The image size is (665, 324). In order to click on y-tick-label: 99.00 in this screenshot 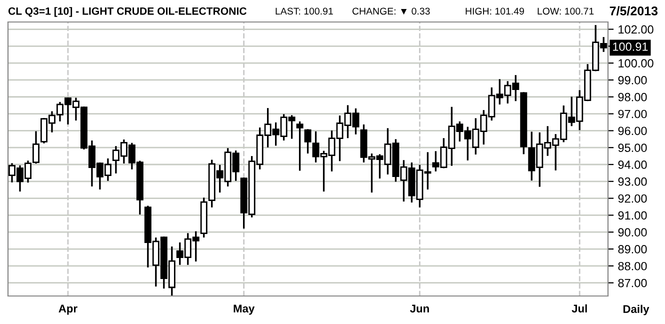, I will do `click(632, 80)`.